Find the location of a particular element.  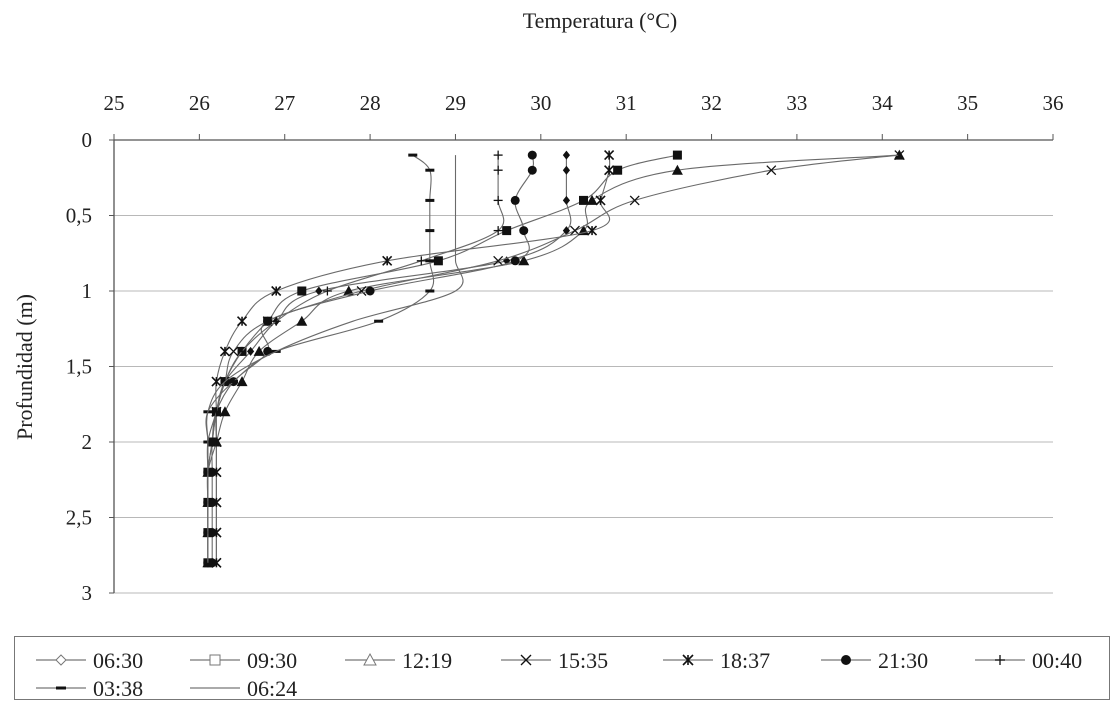

legend-label: 18:37 is located at coordinates (745, 660).